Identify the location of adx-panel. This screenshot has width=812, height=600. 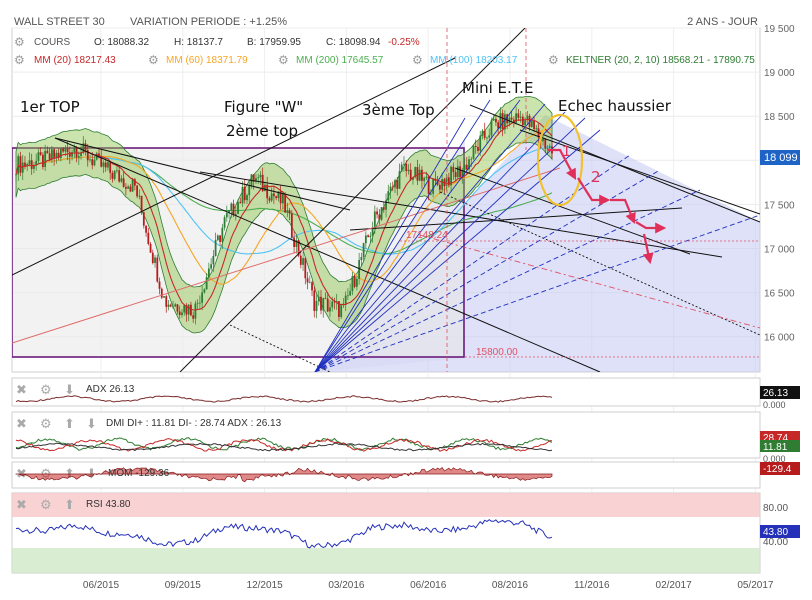
(386, 392).